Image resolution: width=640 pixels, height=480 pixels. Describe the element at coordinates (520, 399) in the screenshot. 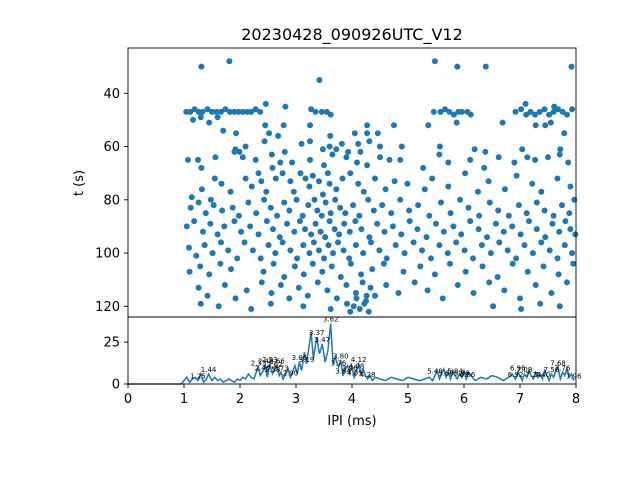

I see `histogram-x-tick-label: 7` at that location.